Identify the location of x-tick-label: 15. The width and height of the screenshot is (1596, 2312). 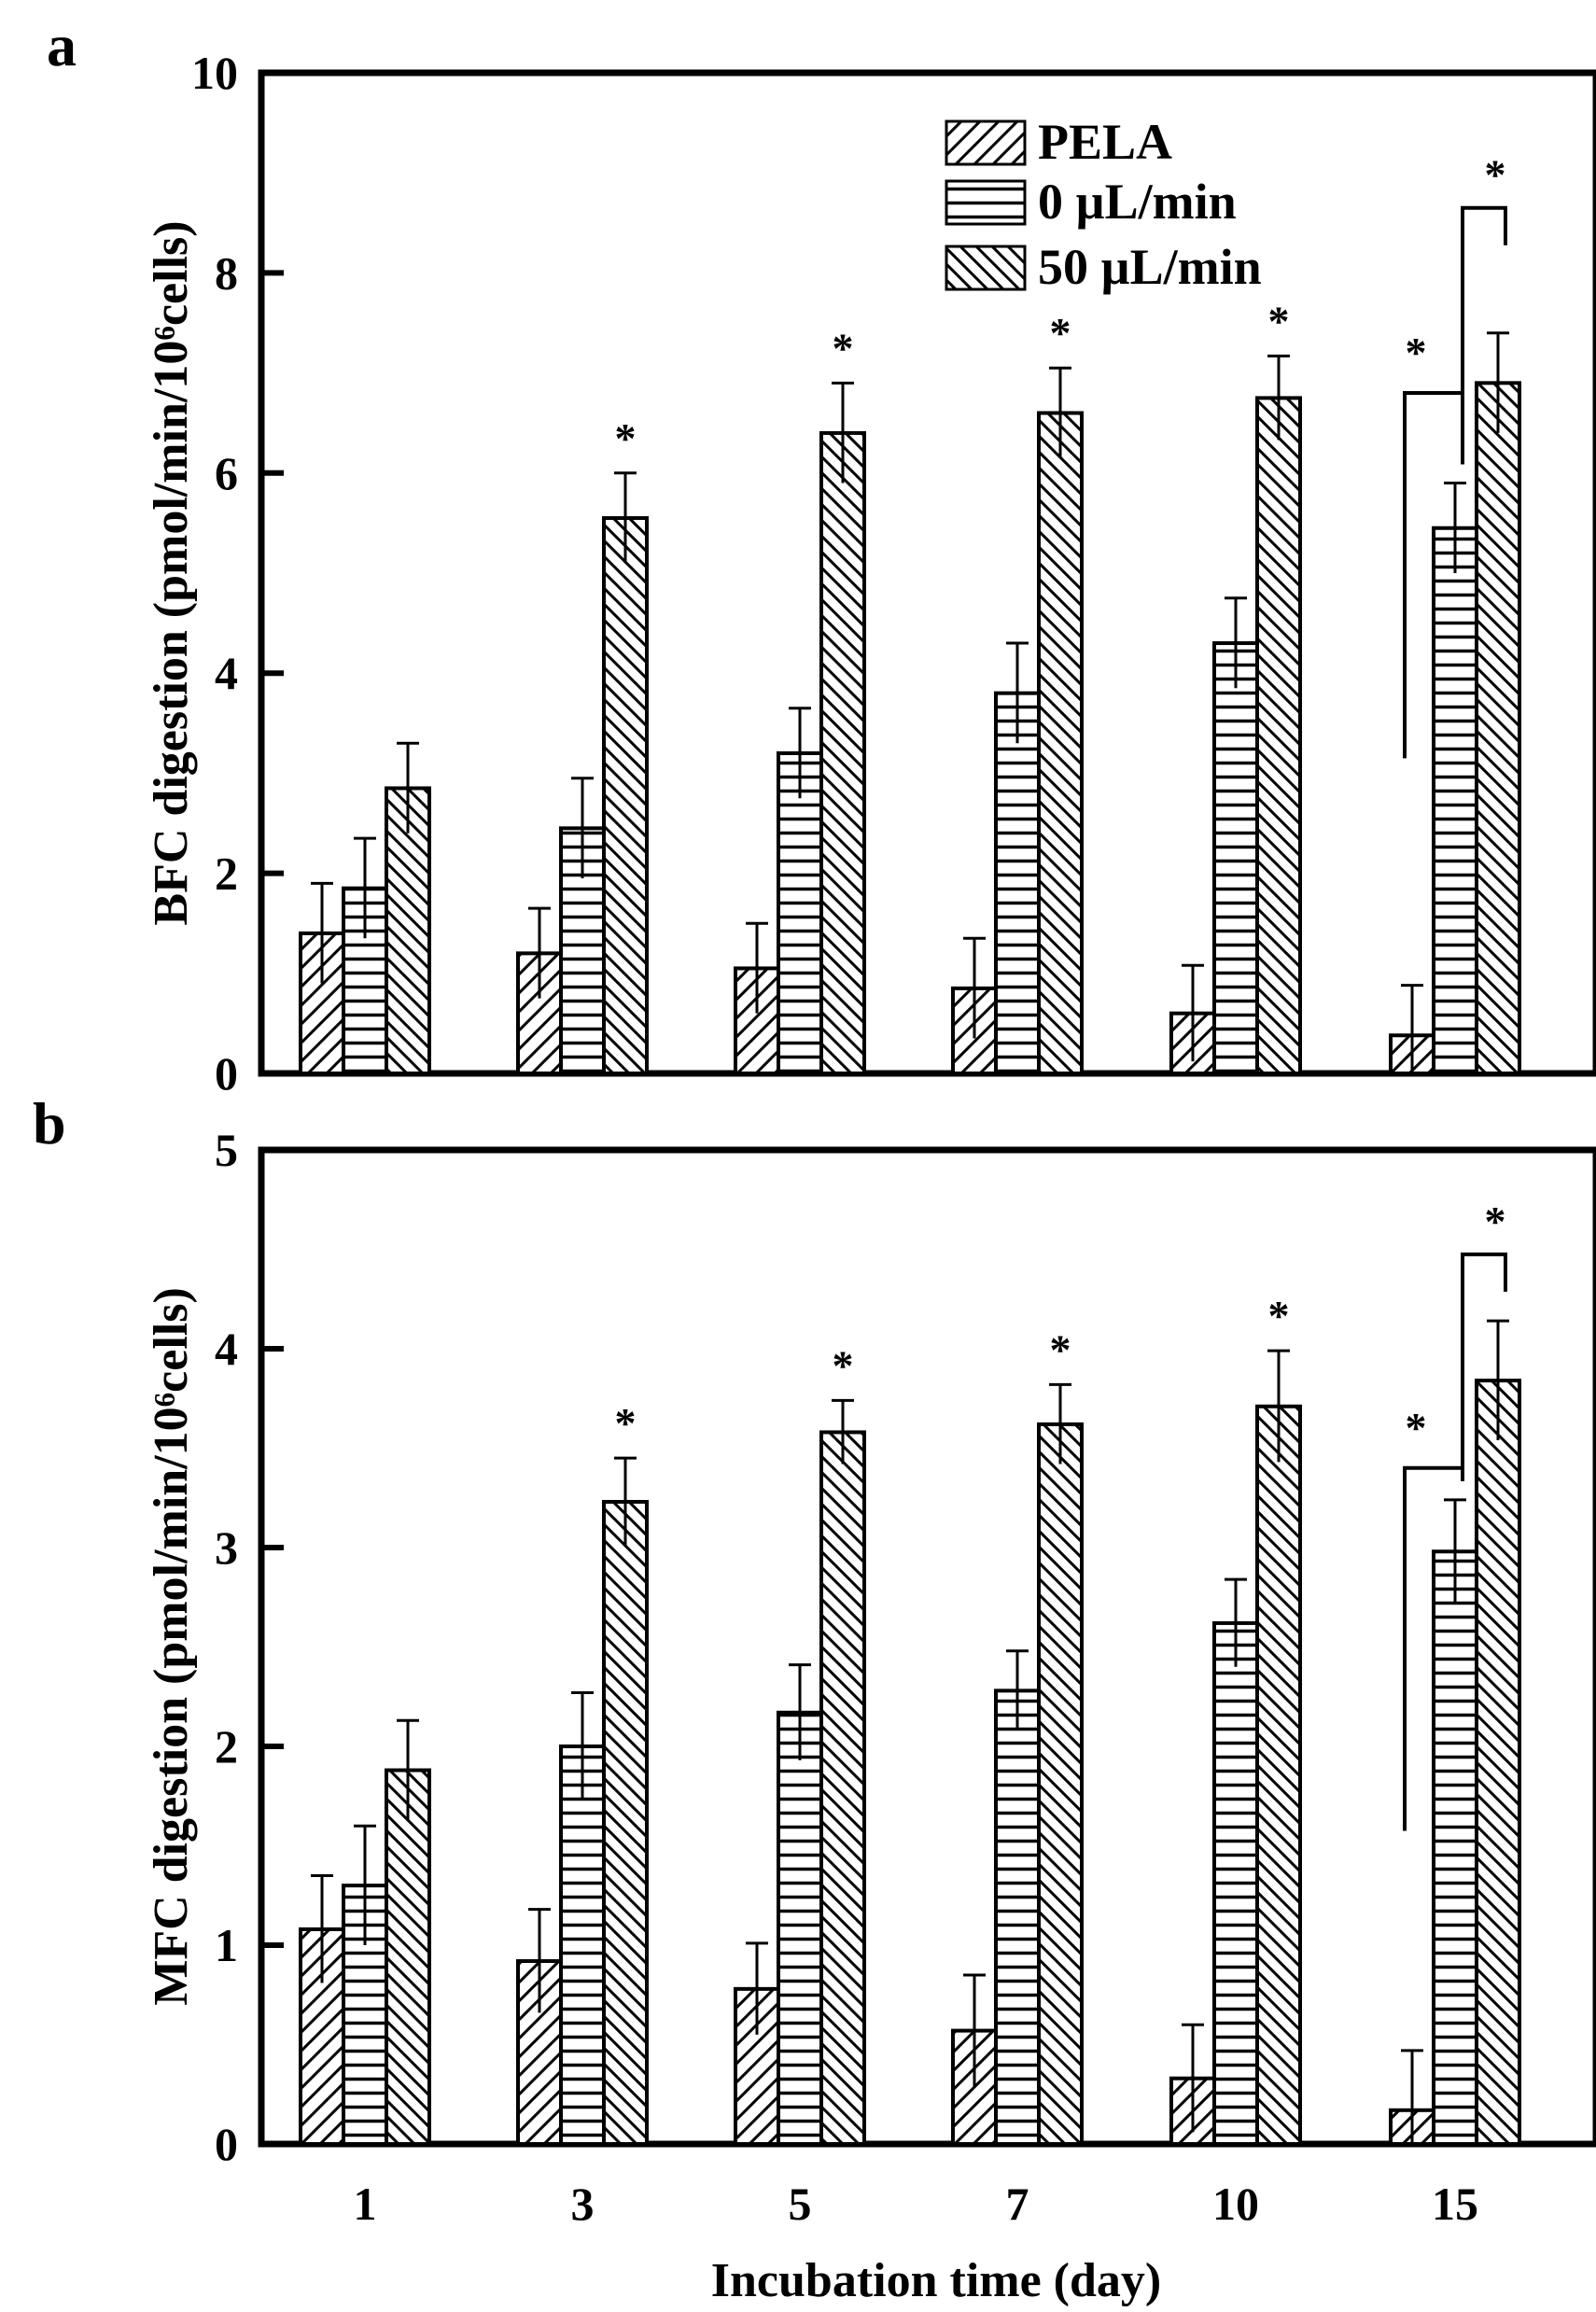
(1455, 2204).